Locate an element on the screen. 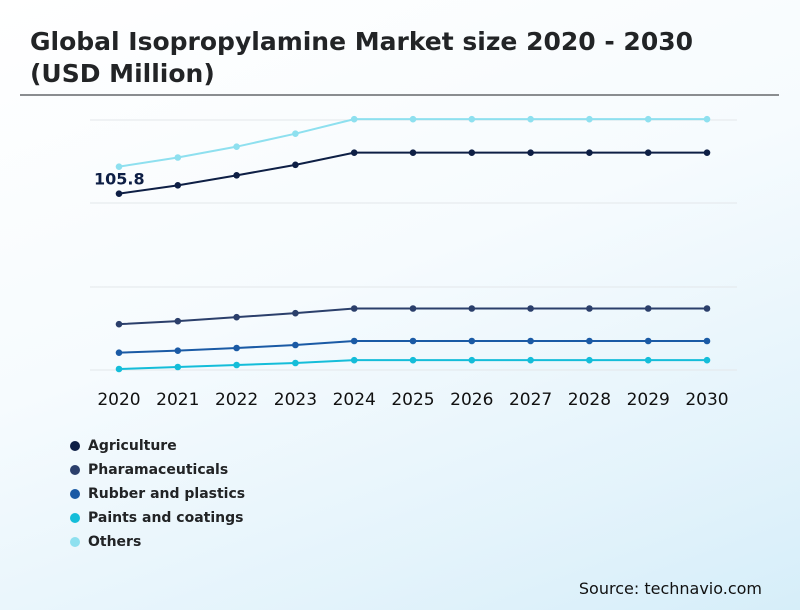 The width and height of the screenshot is (800, 610). source-note: Source: technavio.com is located at coordinates (670, 588).